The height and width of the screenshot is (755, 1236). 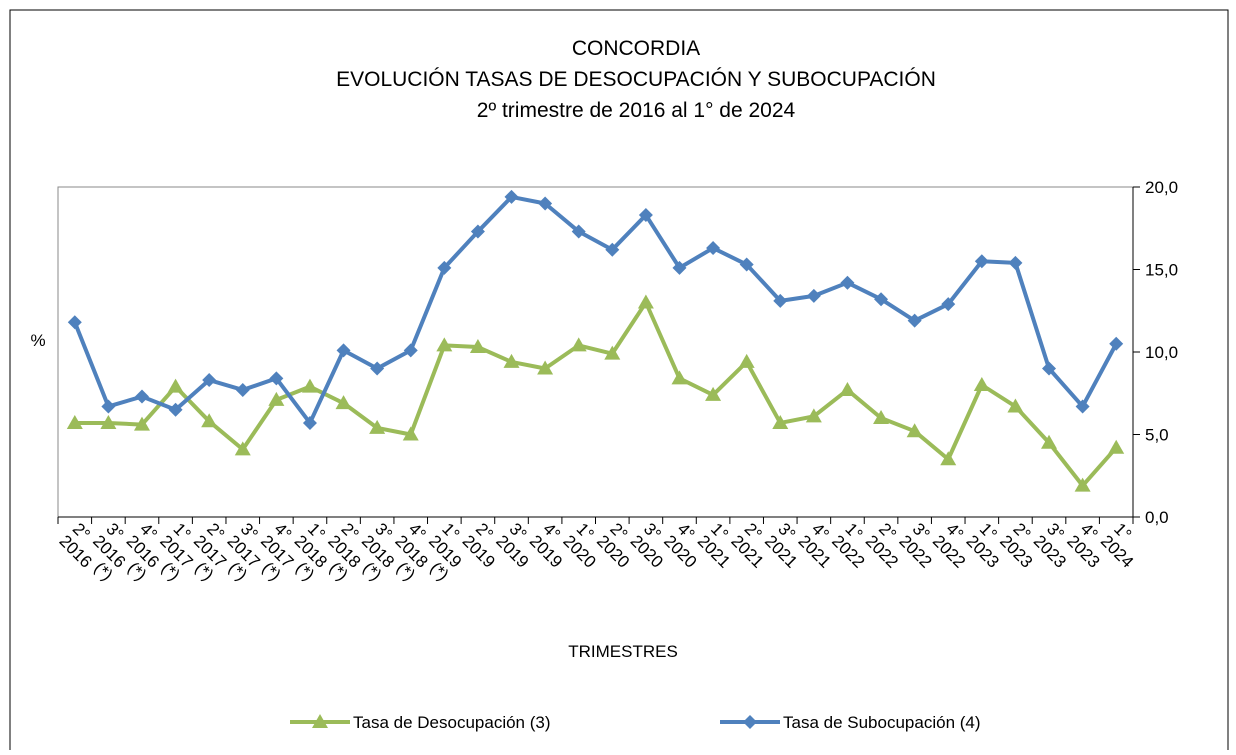 What do you see at coordinates (636, 110) in the screenshot?
I see `chart-subtitle: 2º trimestre de 2016 al 1° de 2024` at bounding box center [636, 110].